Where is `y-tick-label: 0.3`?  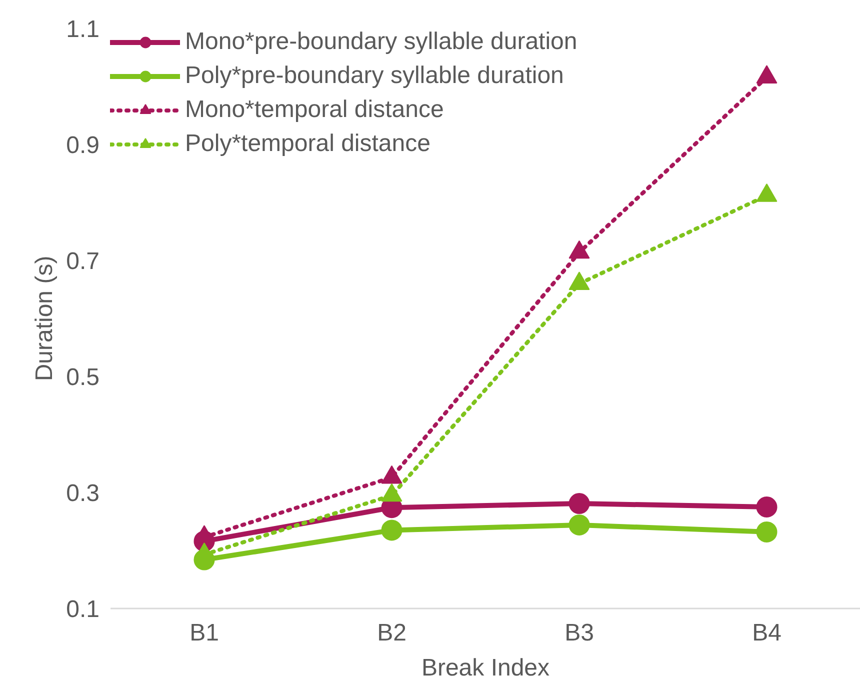
y-tick-label: 0.3 is located at coordinates (83, 493).